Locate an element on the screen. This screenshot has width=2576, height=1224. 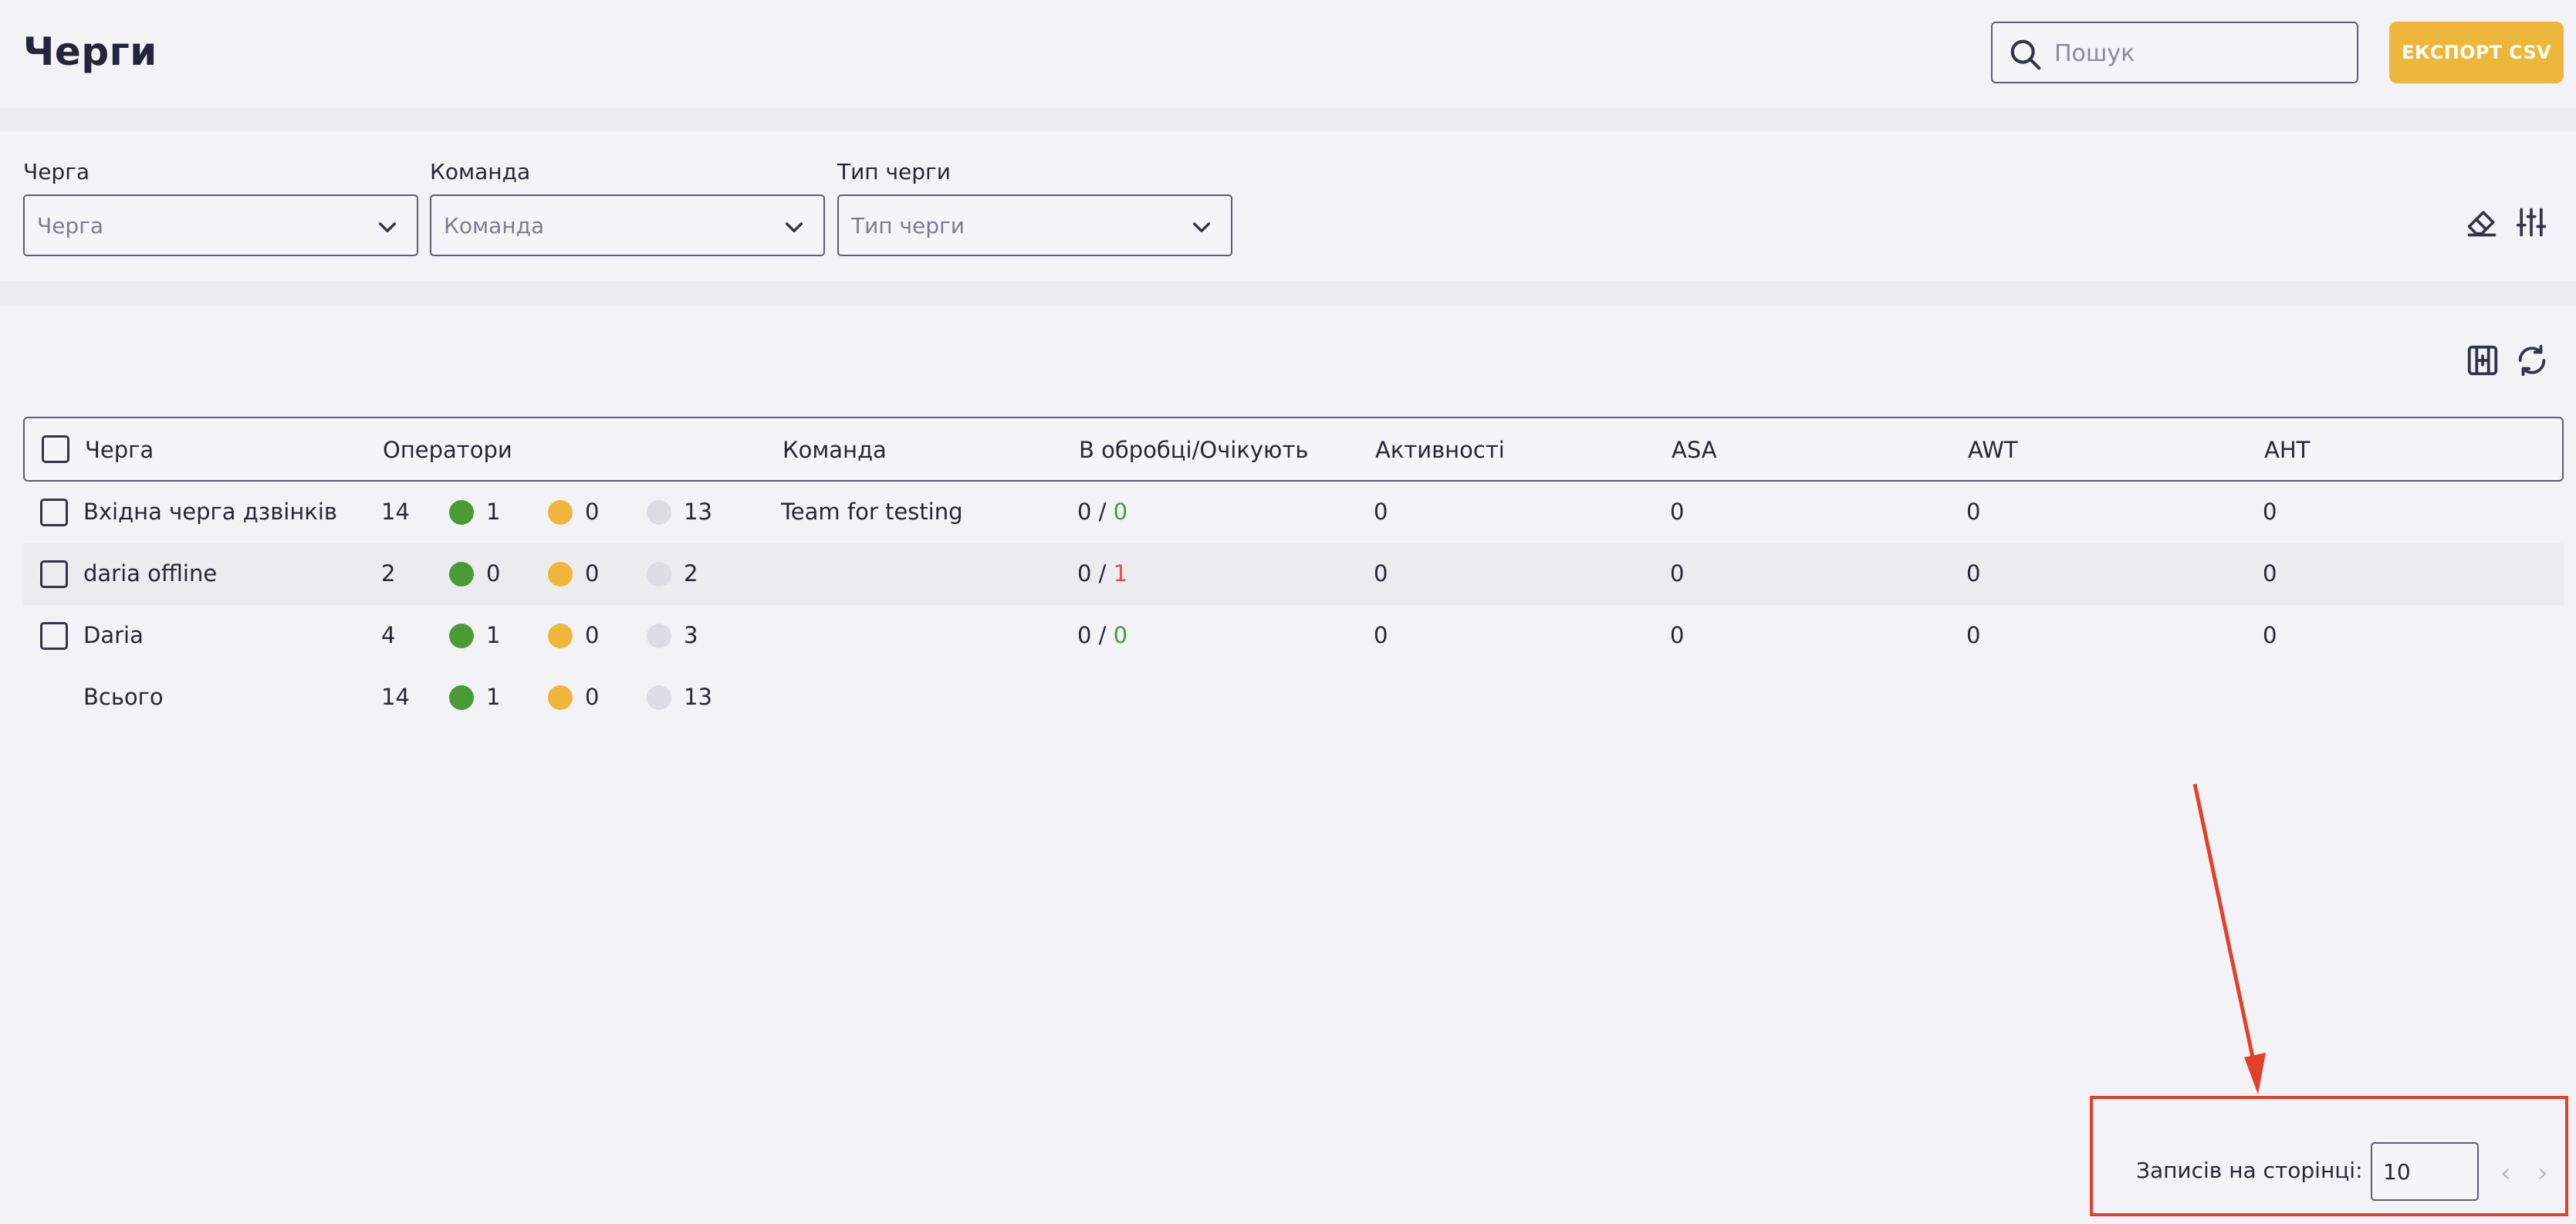
total-operators: 14 is located at coordinates (395, 697).